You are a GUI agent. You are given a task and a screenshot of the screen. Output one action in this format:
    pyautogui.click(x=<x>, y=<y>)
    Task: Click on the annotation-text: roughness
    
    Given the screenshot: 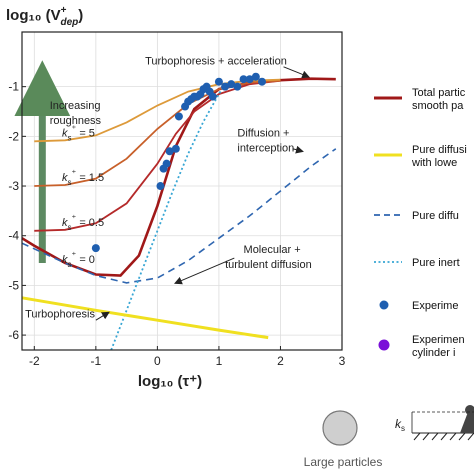 What is the action you would take?
    pyautogui.click(x=76, y=121)
    